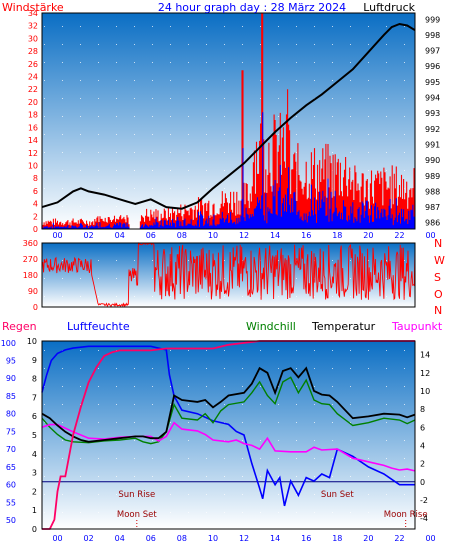 The image size is (462, 554). I want to click on temperature-line, so click(228, 404).